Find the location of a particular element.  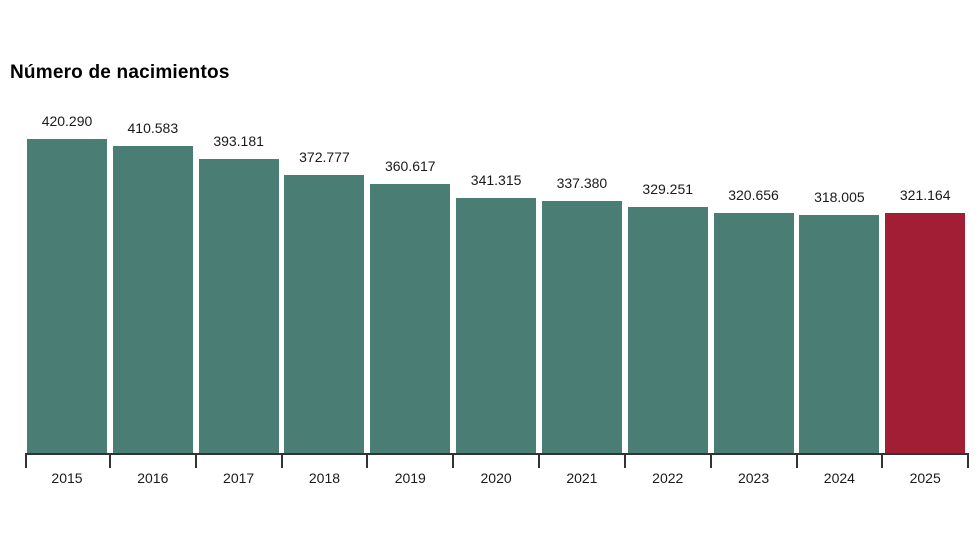

bar-value-label-2025: 321.164 is located at coordinates (925, 195).